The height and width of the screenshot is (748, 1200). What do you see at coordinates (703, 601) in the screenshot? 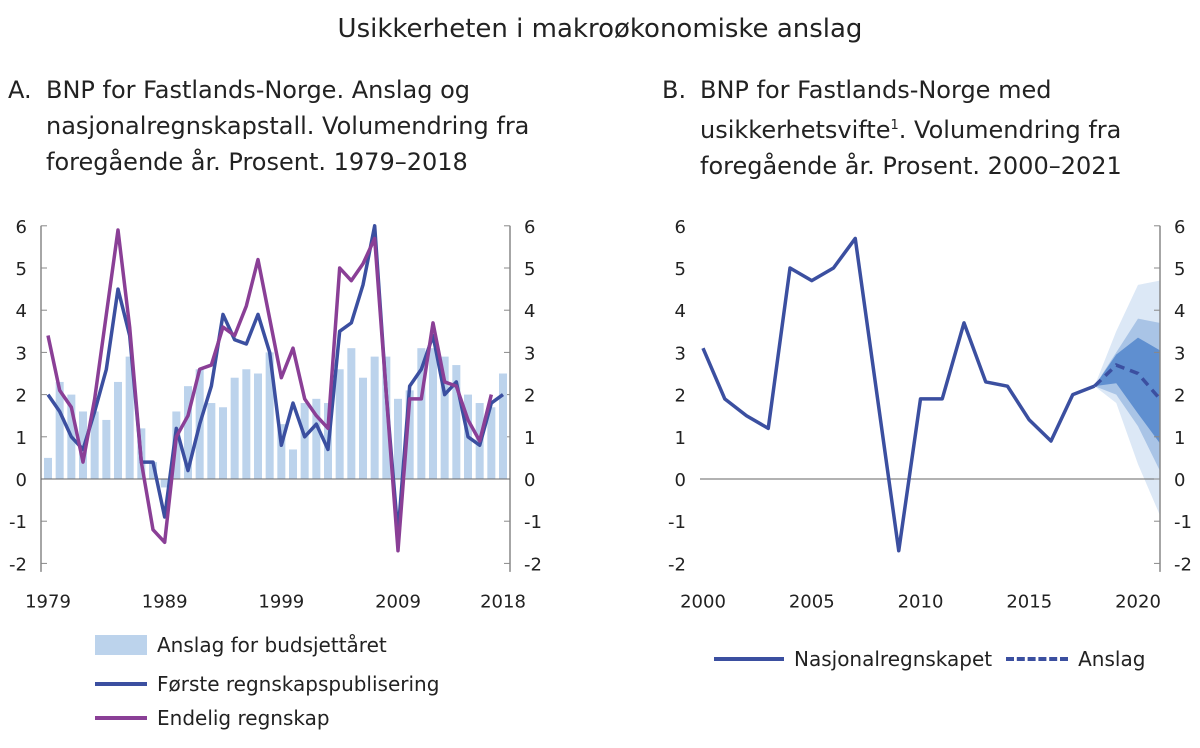
I see `x-tick-label: 2000` at bounding box center [703, 601].